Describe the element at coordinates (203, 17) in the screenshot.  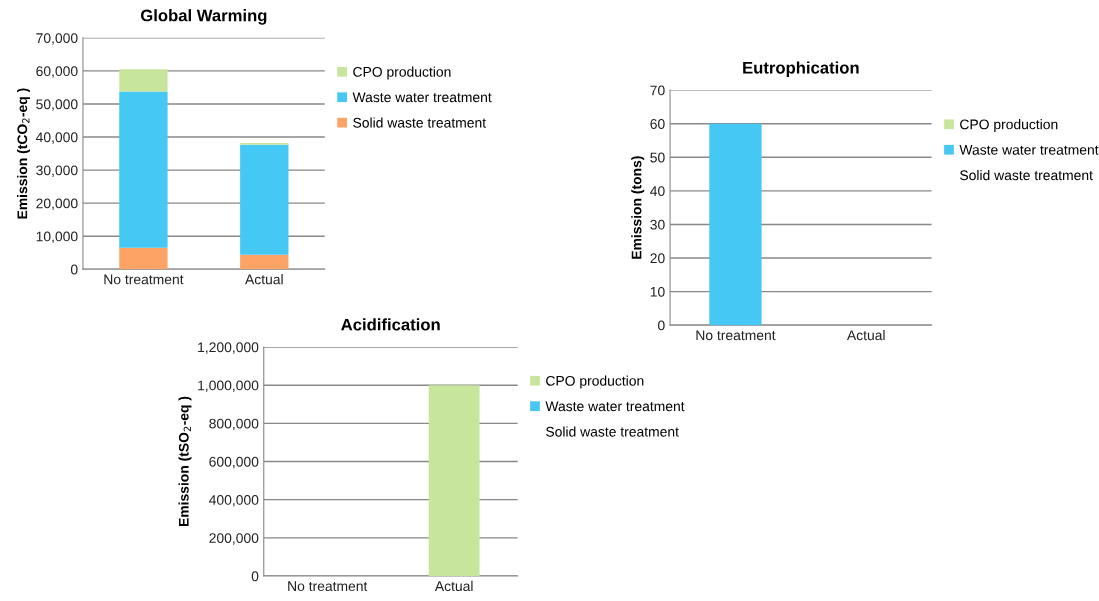
I see `chart-title: Global Warming` at that location.